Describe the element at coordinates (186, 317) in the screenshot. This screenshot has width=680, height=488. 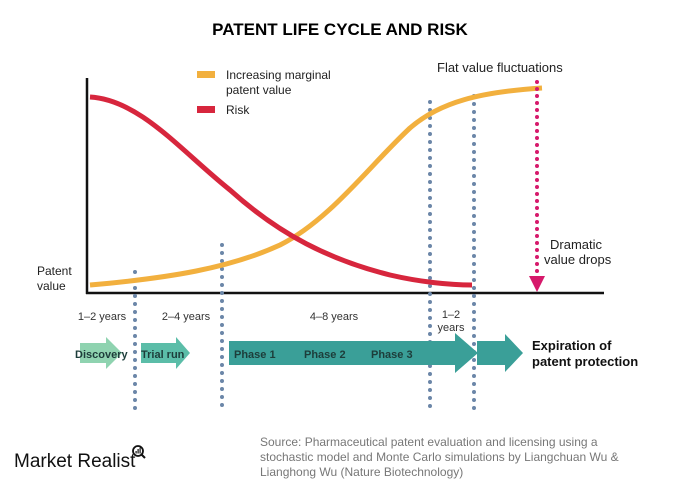
I see `duration-trial: 2–4 years` at that location.